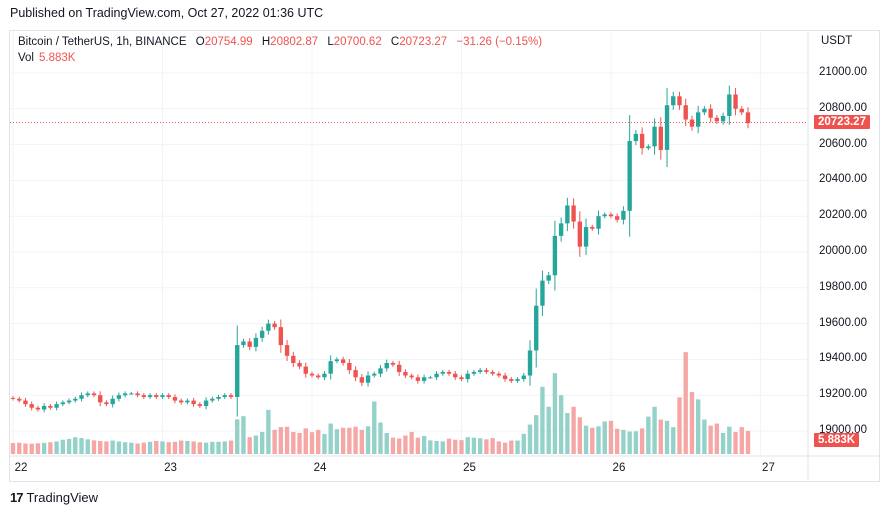 This screenshot has width=891, height=517. What do you see at coordinates (843, 107) in the screenshot?
I see `y-tick-label: 20800.00` at bounding box center [843, 107].